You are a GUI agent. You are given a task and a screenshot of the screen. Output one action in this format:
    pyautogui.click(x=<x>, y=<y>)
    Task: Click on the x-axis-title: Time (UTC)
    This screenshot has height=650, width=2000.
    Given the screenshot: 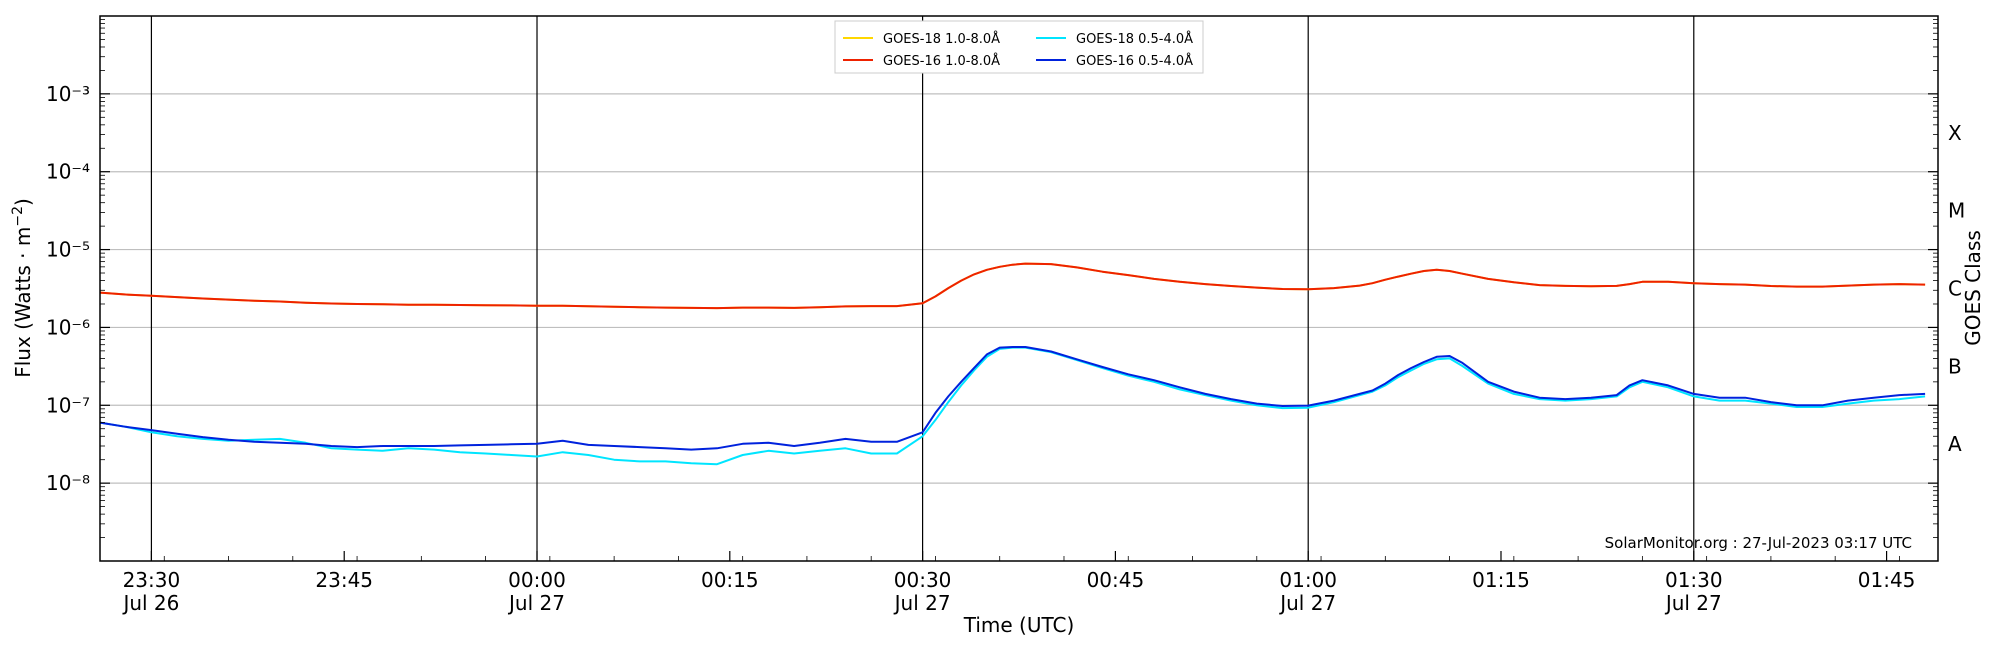 What is the action you would take?
    pyautogui.click(x=1019, y=625)
    